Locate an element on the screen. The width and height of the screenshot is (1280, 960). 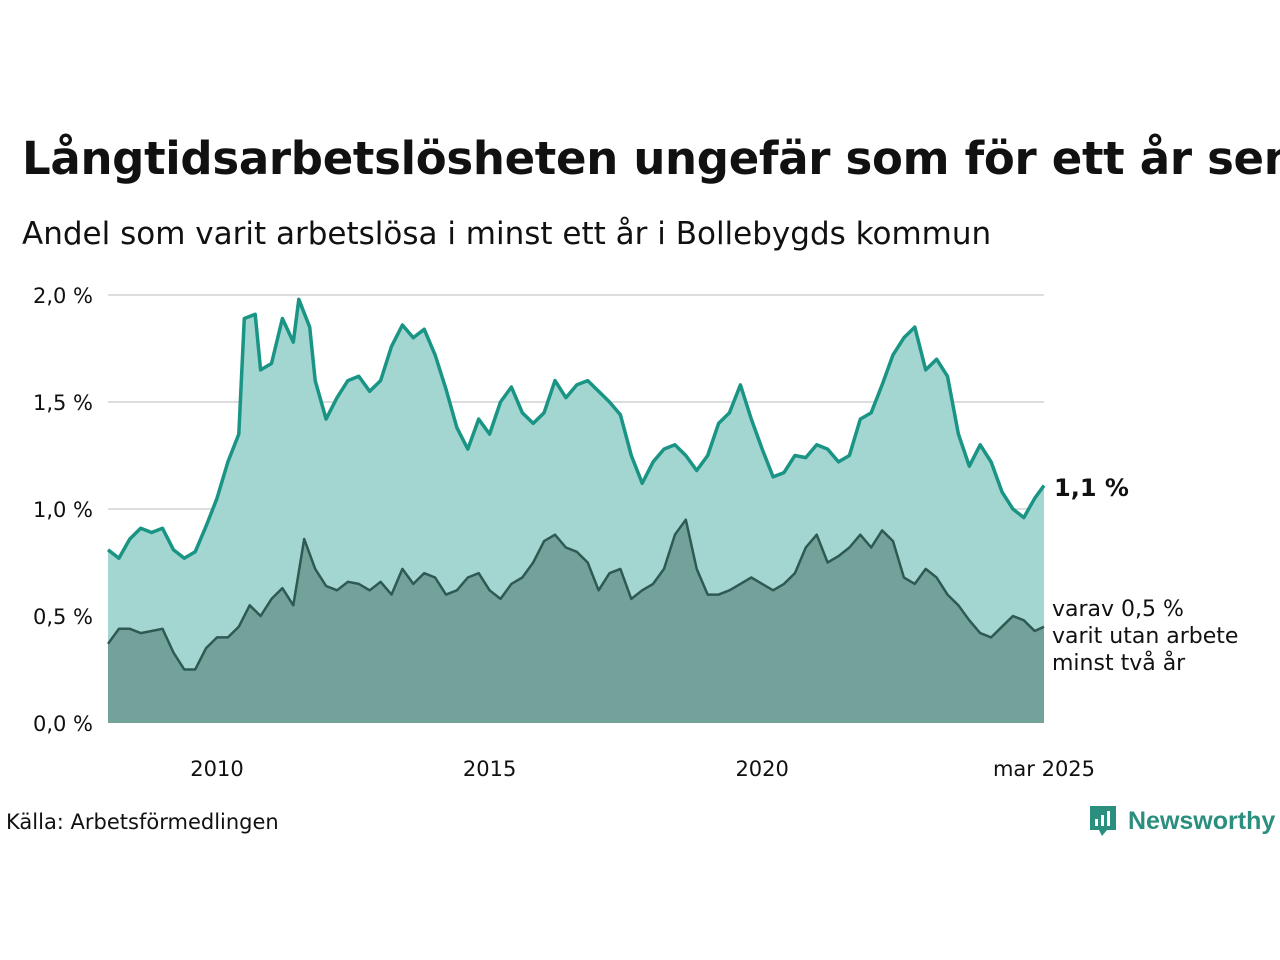
source-note: Källa: Arbetsförmedlingen is located at coordinates (142, 822).